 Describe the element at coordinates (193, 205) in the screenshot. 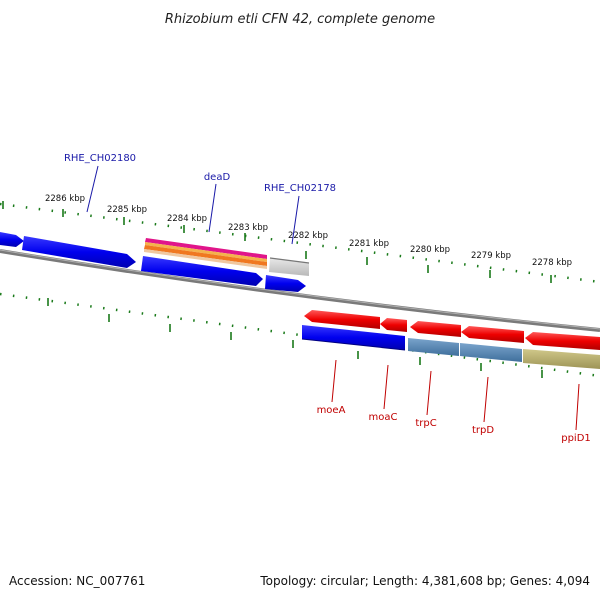

I see `upper-label-leaders` at that location.